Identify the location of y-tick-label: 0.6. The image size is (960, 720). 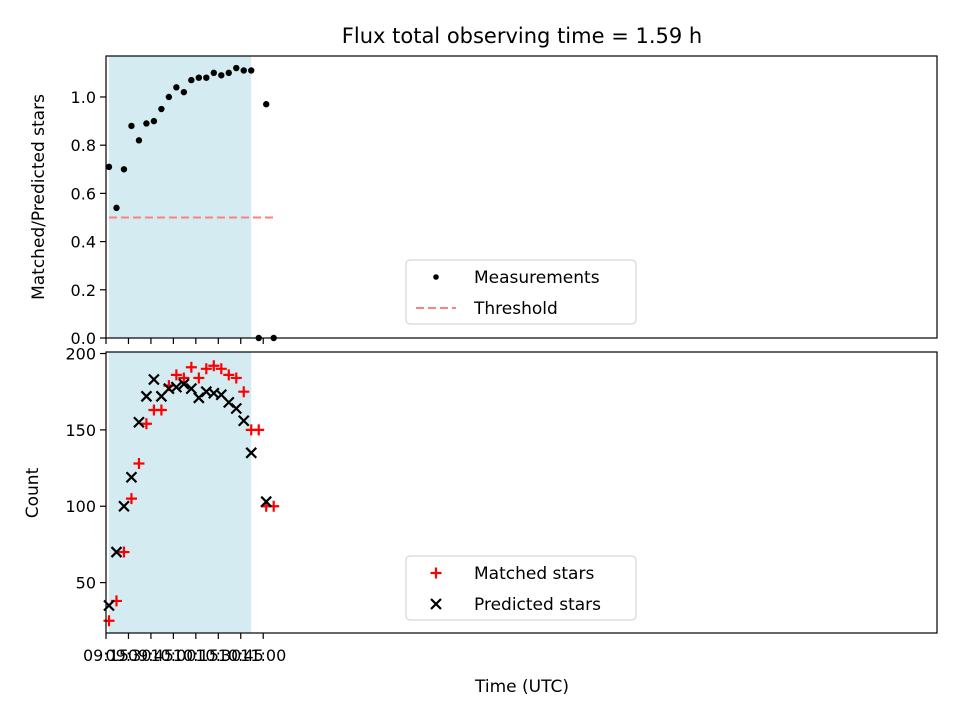
(83, 193).